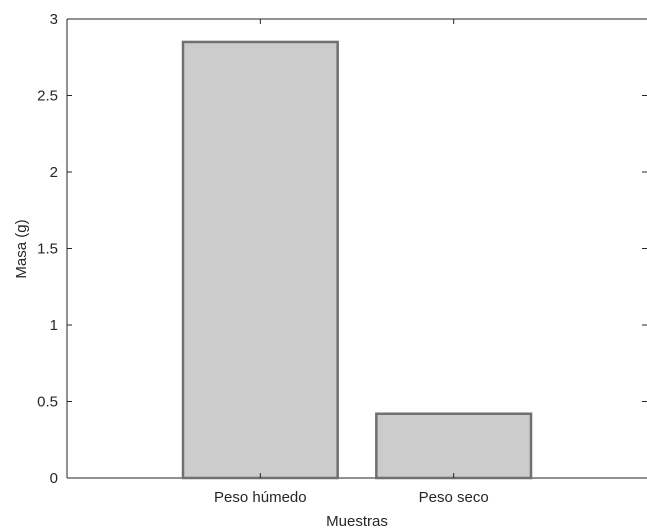 The width and height of the screenshot is (647, 529). What do you see at coordinates (47, 249) in the screenshot?
I see `y-tick-label: 1.5` at bounding box center [47, 249].